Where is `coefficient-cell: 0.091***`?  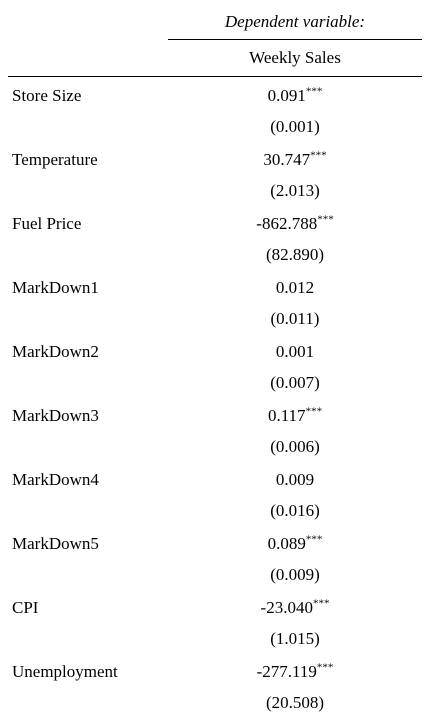 coefficient-cell: 0.091*** is located at coordinates (295, 96).